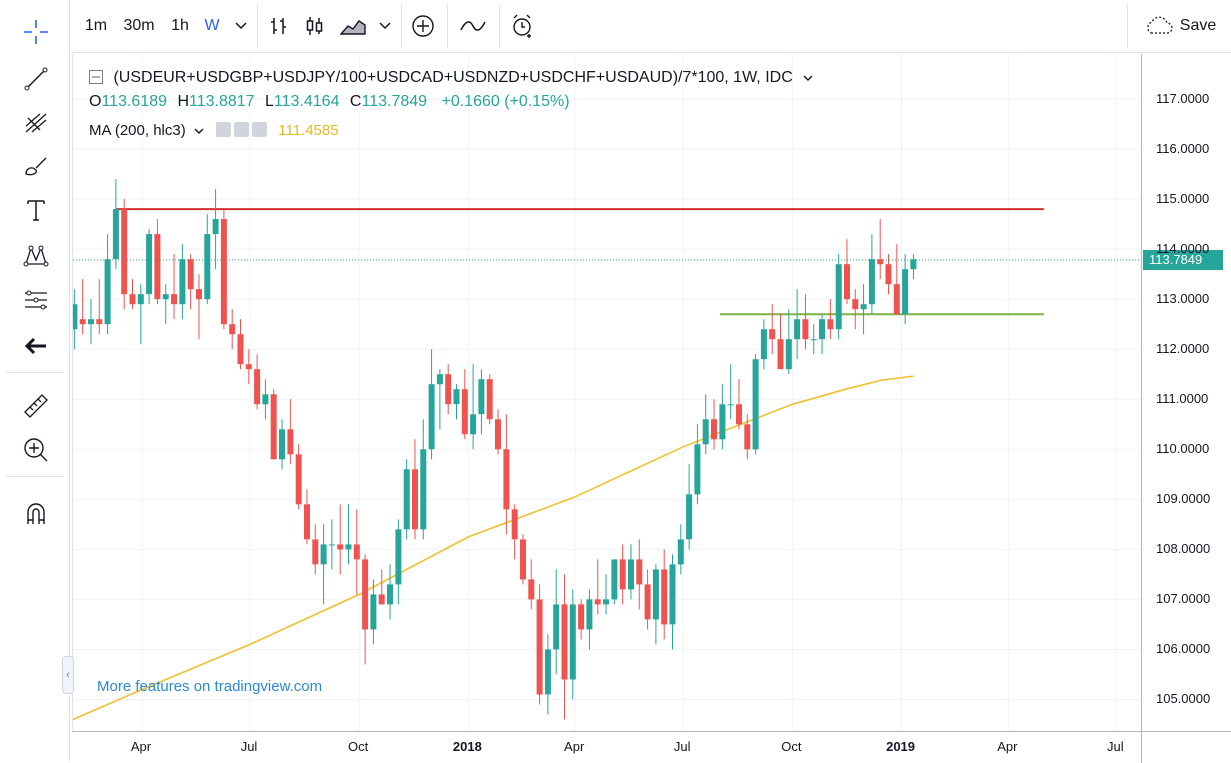  Describe the element at coordinates (36, 166) in the screenshot. I see `brush-icon` at that location.